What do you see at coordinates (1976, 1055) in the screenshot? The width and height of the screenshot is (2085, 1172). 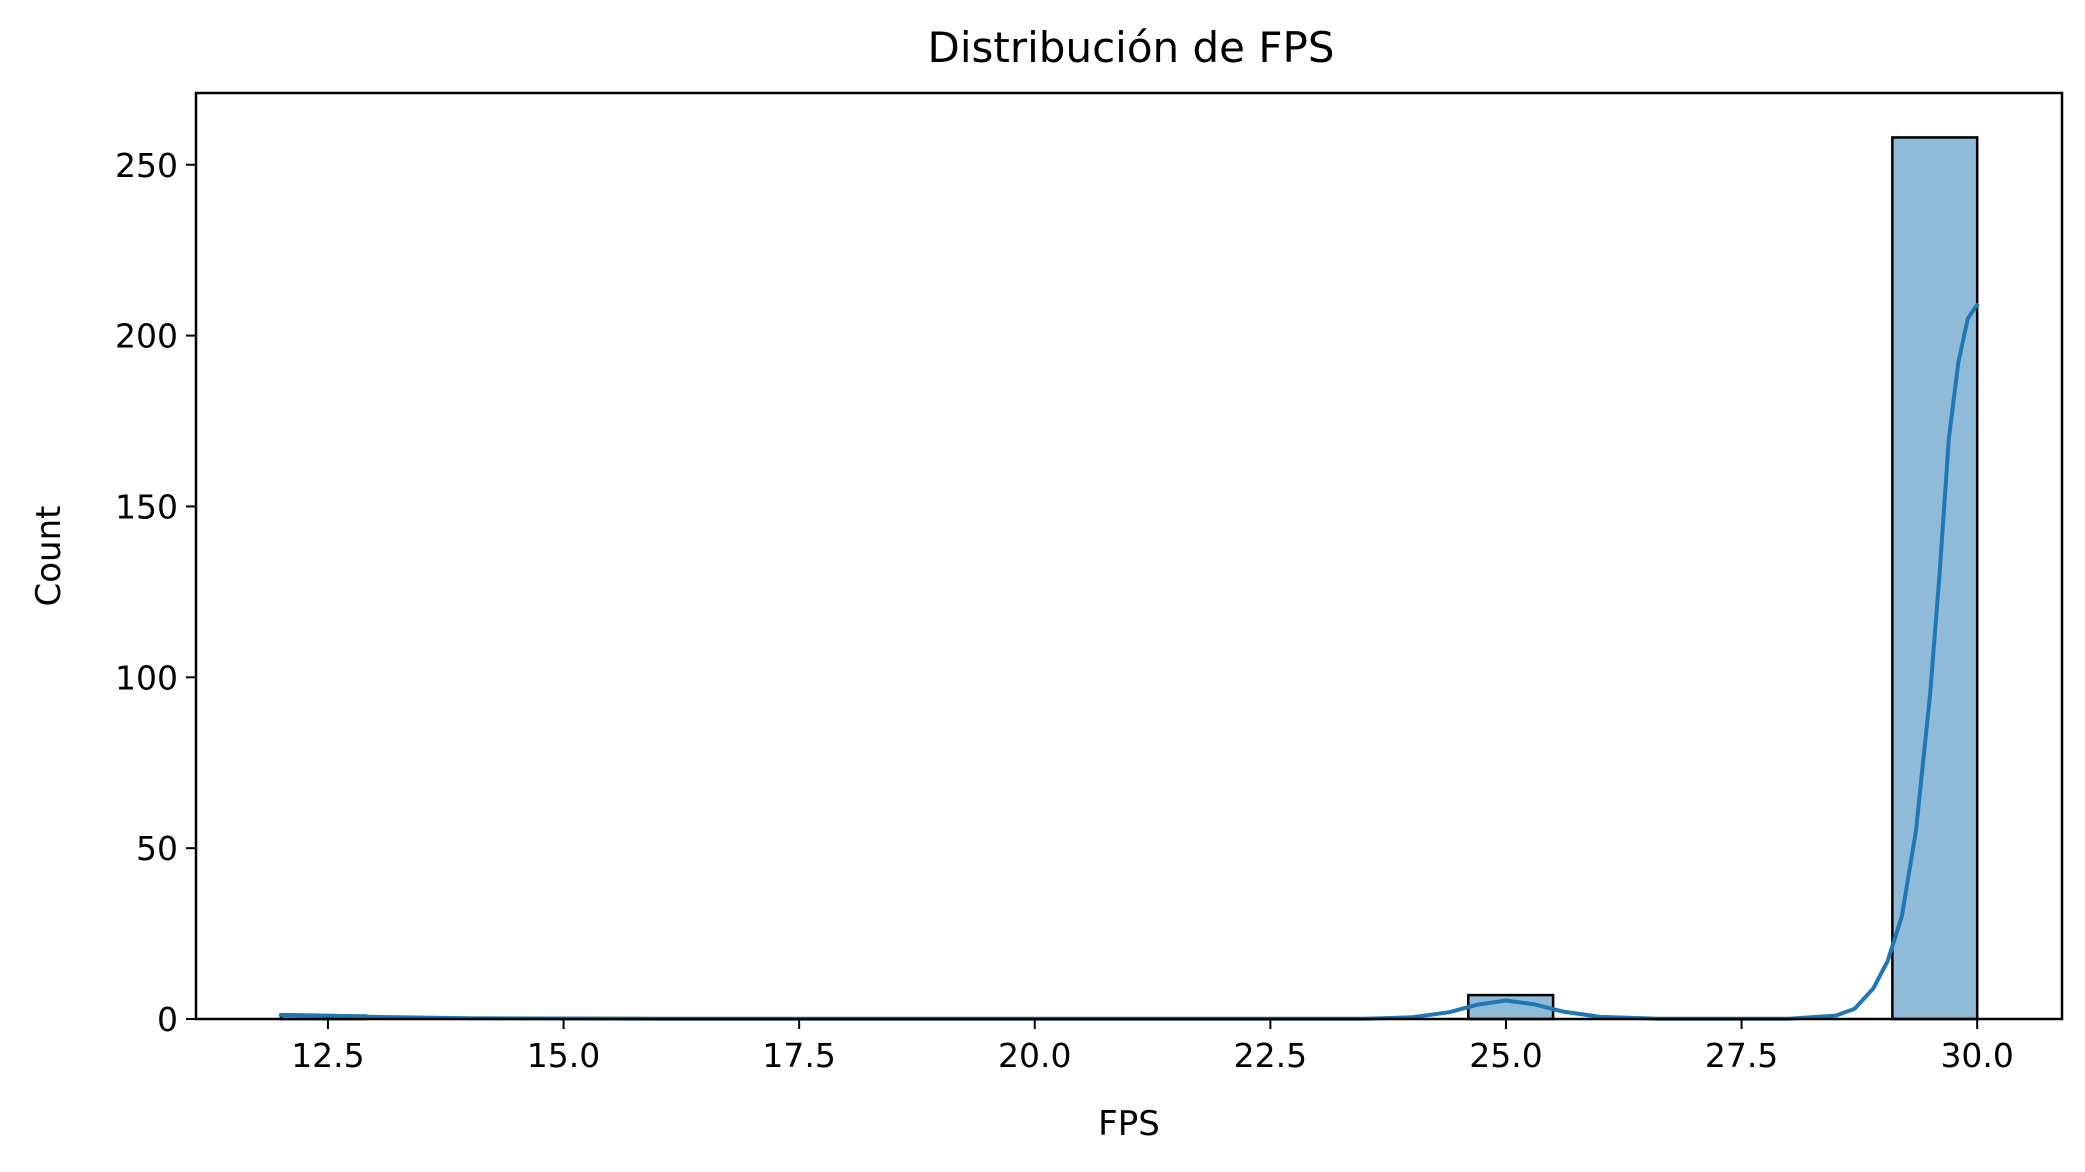 I see `x-tick-label-8: 30.0` at bounding box center [1976, 1055].